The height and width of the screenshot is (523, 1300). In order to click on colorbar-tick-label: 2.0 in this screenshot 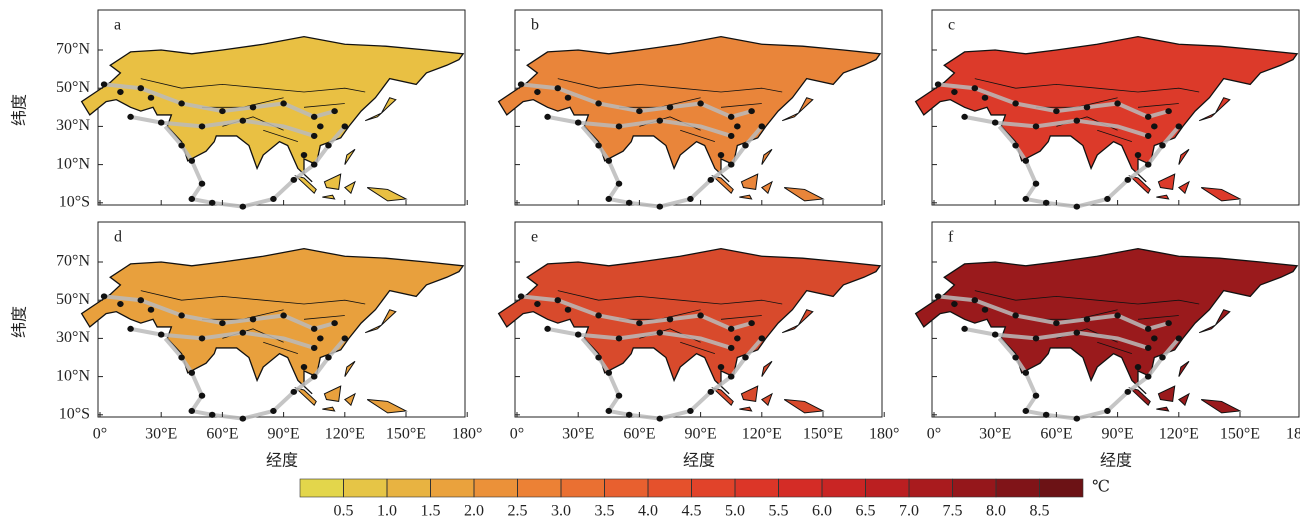, I will do `click(474, 511)`.